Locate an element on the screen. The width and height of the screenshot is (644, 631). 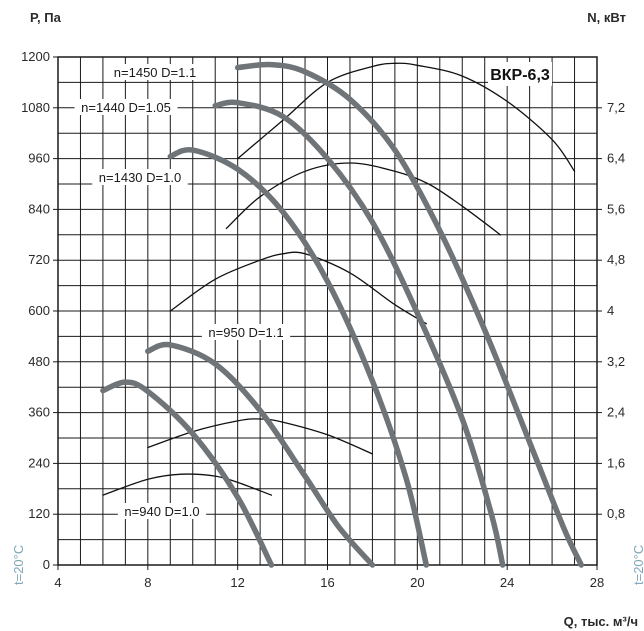
y-right-axis-title: N, кВт is located at coordinates (606, 17).